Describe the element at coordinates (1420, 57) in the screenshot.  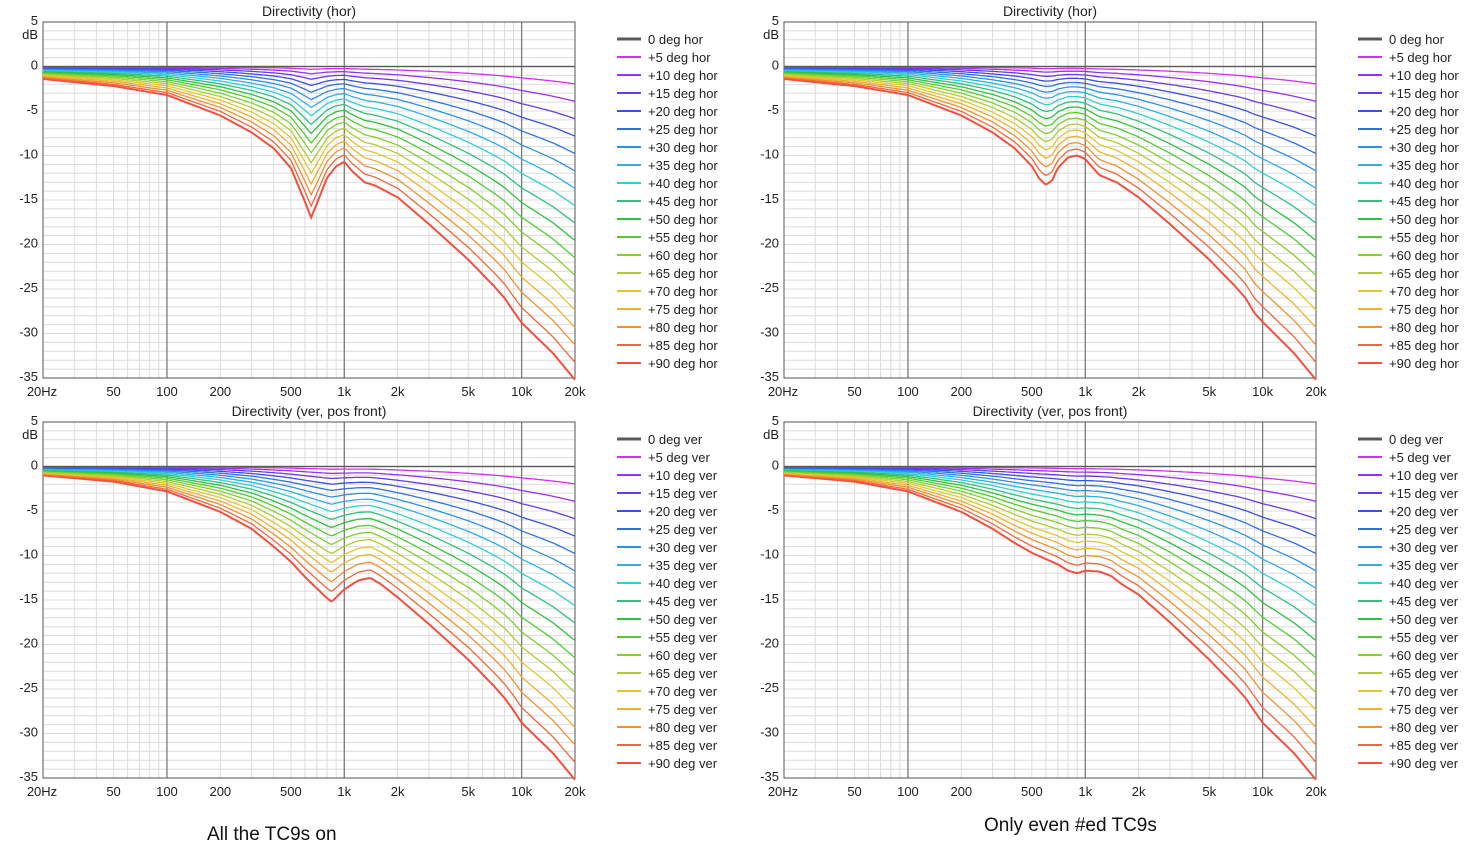
I see `legend-label: +5 deg hor` at that location.